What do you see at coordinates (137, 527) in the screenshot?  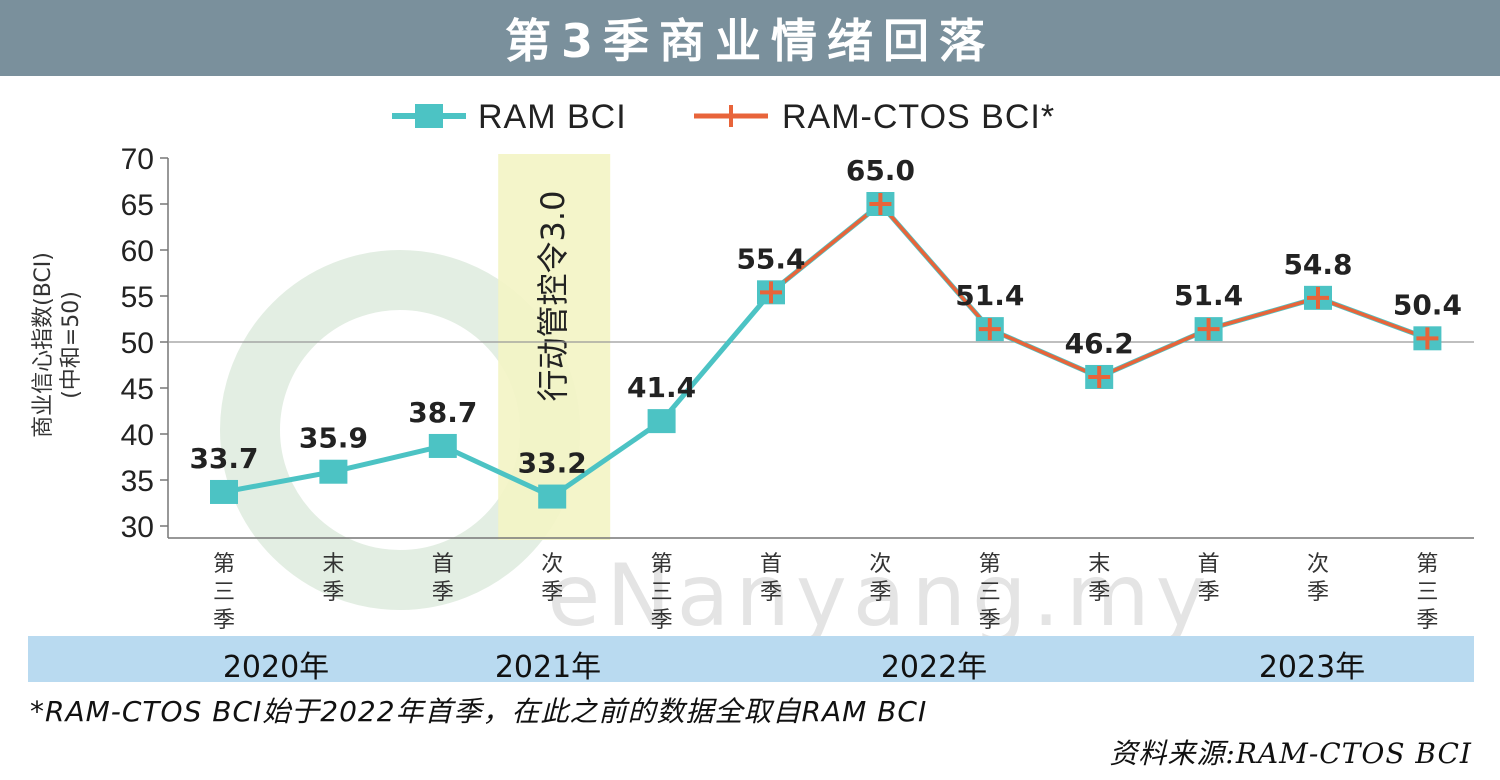 I see `y-tick-label: 30` at bounding box center [137, 527].